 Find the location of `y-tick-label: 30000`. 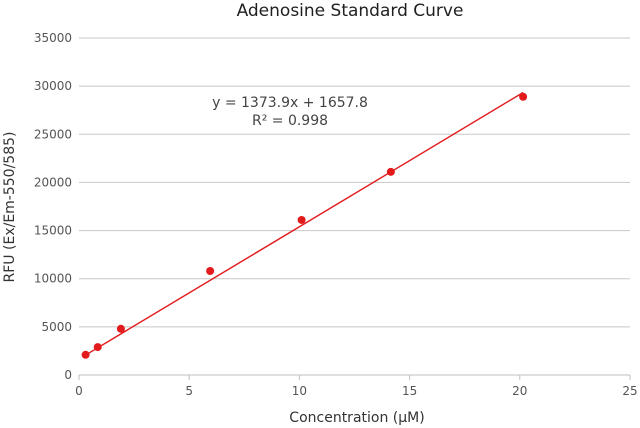

y-tick-label: 30000 is located at coordinates (53, 86).